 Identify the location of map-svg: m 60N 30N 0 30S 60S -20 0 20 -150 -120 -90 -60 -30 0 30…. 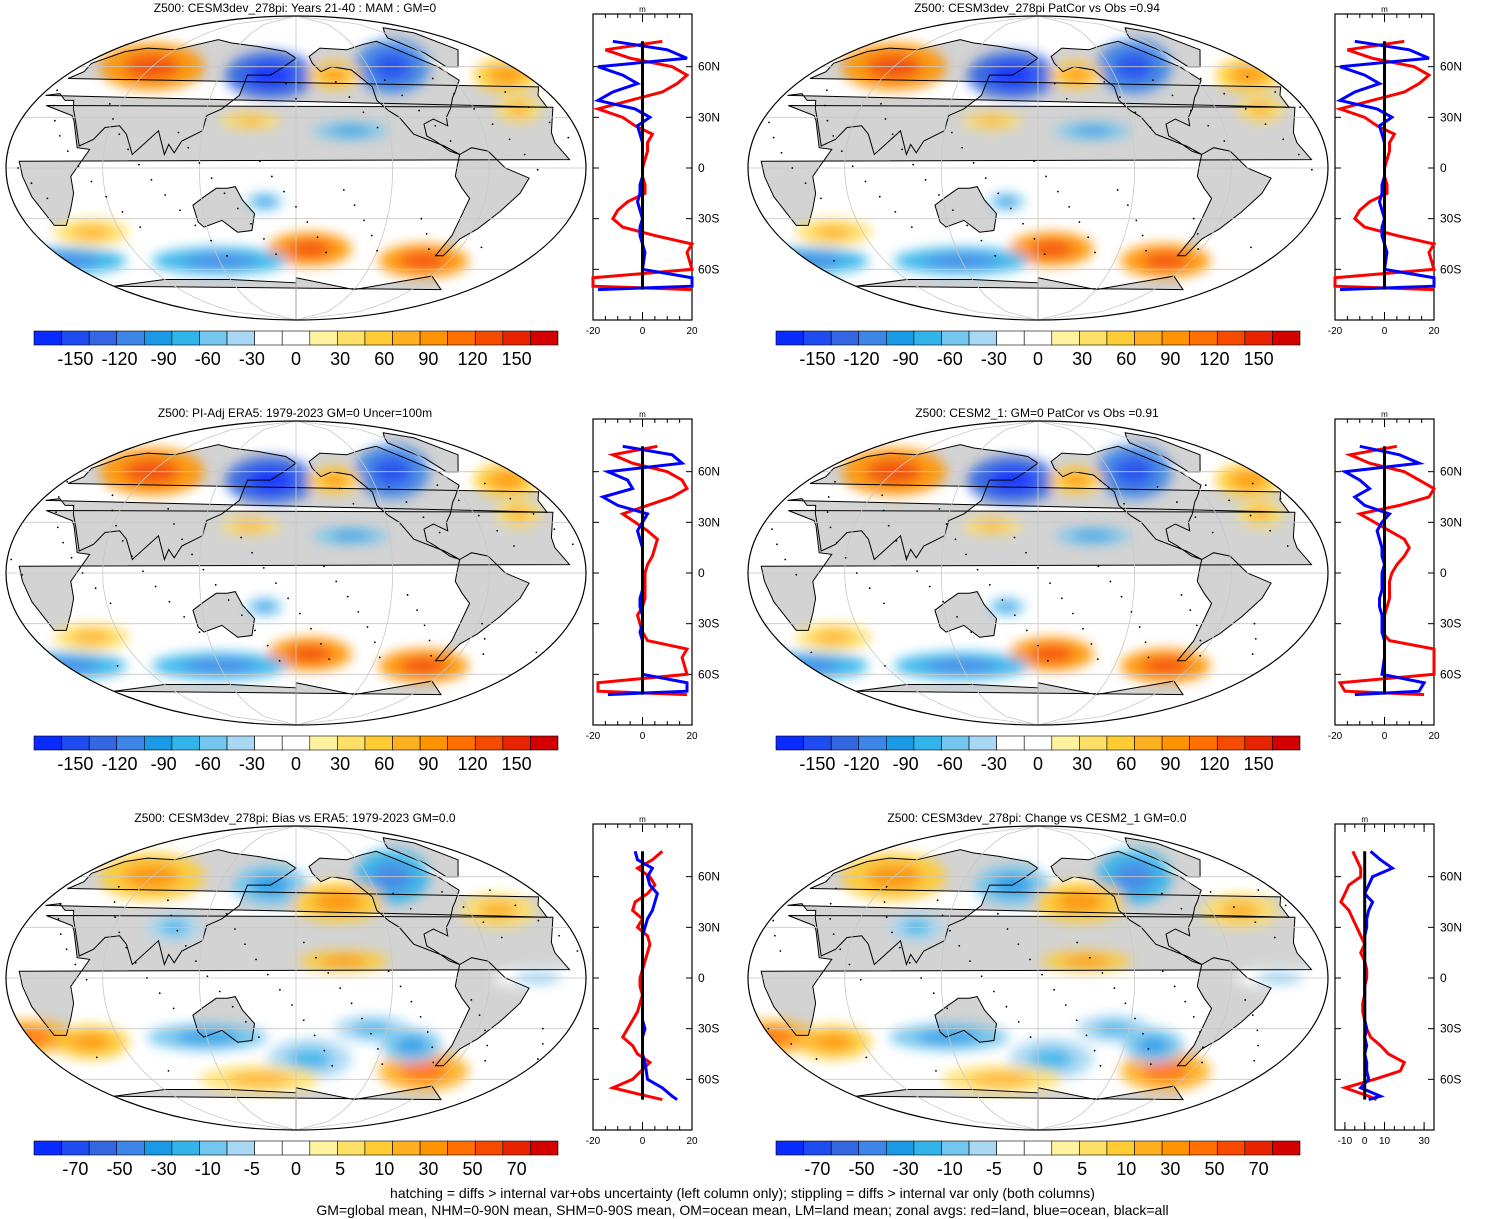
(362, 592).